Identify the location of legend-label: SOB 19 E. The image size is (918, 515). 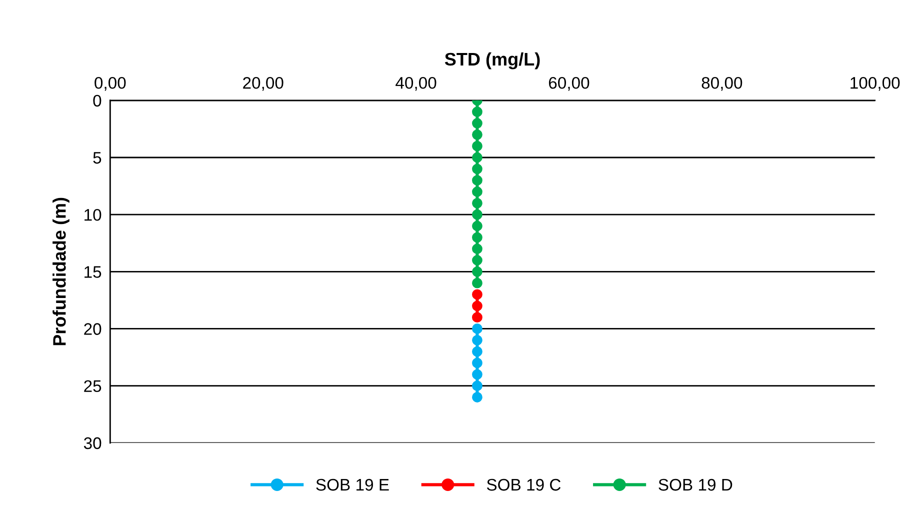
(352, 484).